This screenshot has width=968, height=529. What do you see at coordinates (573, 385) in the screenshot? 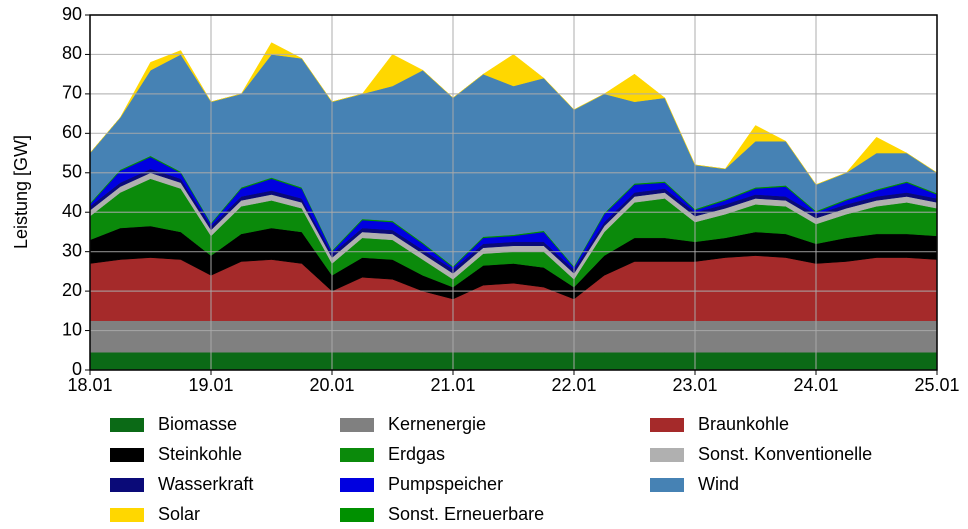
I see `x-tick-label: 22.01` at bounding box center [573, 385].